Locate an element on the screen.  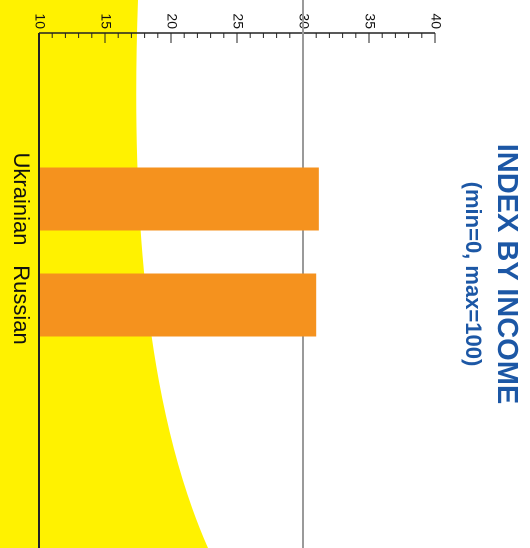
x-tick-label: 20 is located at coordinates (172, 21).